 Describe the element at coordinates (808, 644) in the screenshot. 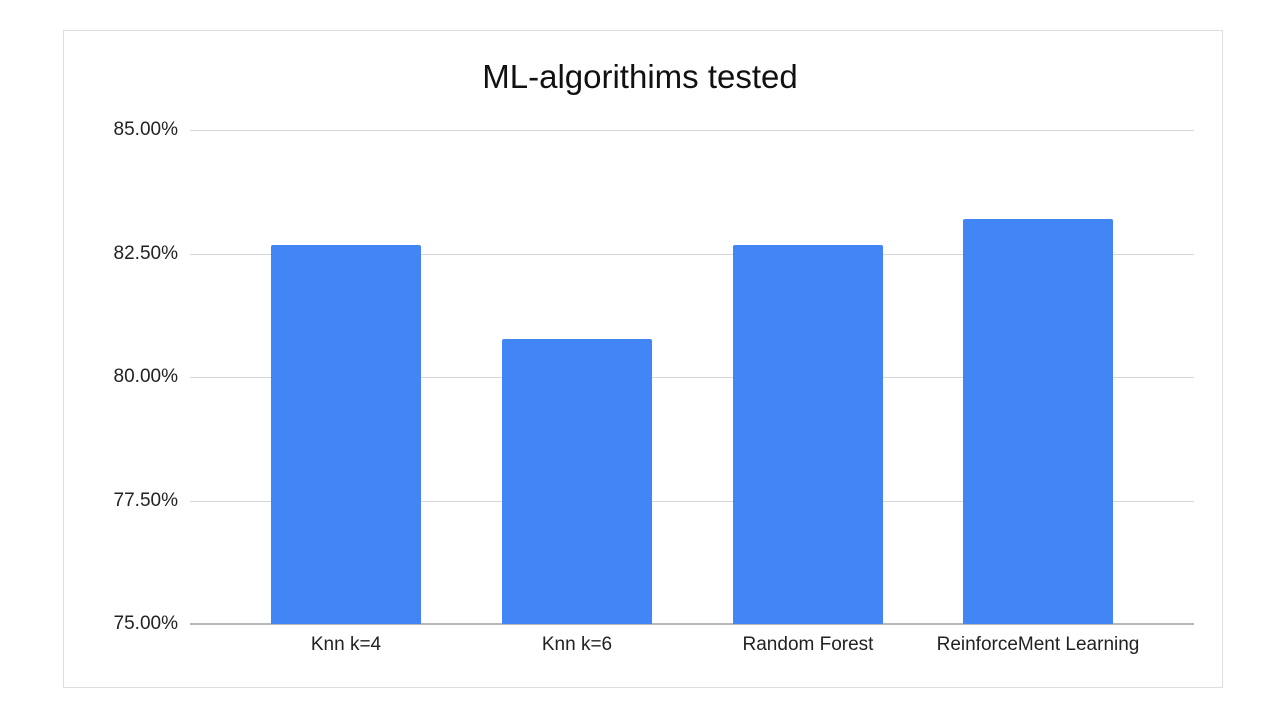

I see `x-tick-label: Random Forest` at that location.